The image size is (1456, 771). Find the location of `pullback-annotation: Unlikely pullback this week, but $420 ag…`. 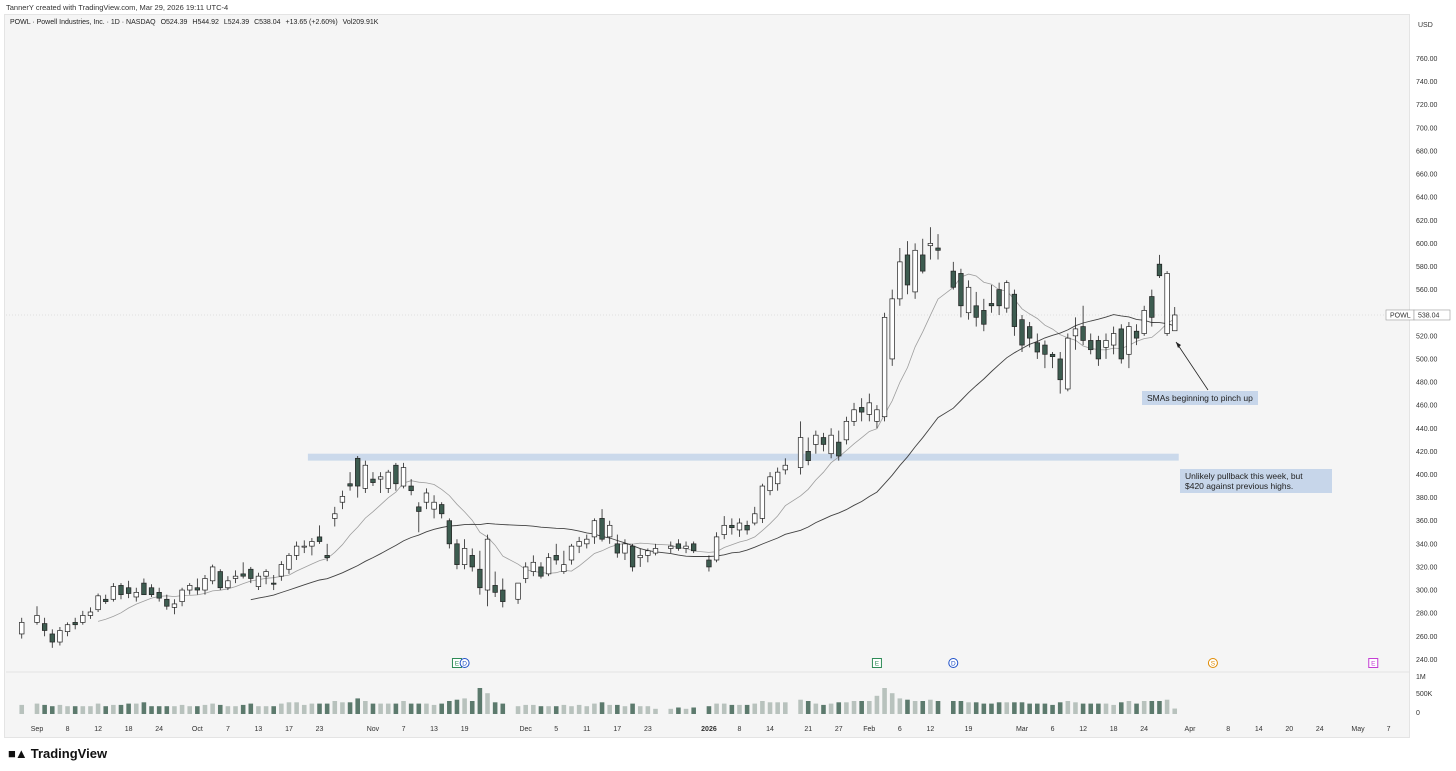

pullback-annotation: Unlikely pullback this week, but $420 ag… is located at coordinates (1256, 481).